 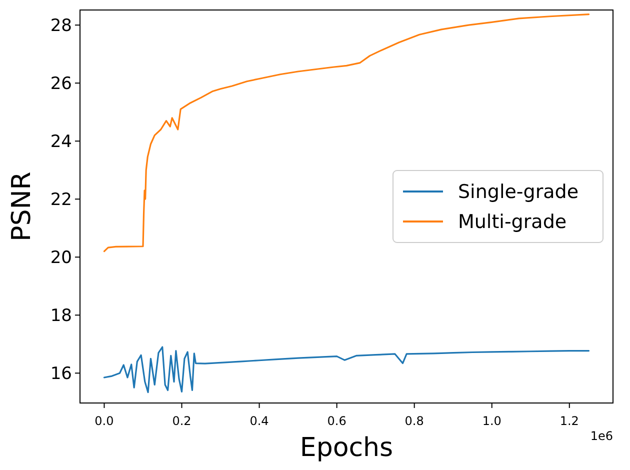 I want to click on text: 1e6, so click(x=601, y=436).